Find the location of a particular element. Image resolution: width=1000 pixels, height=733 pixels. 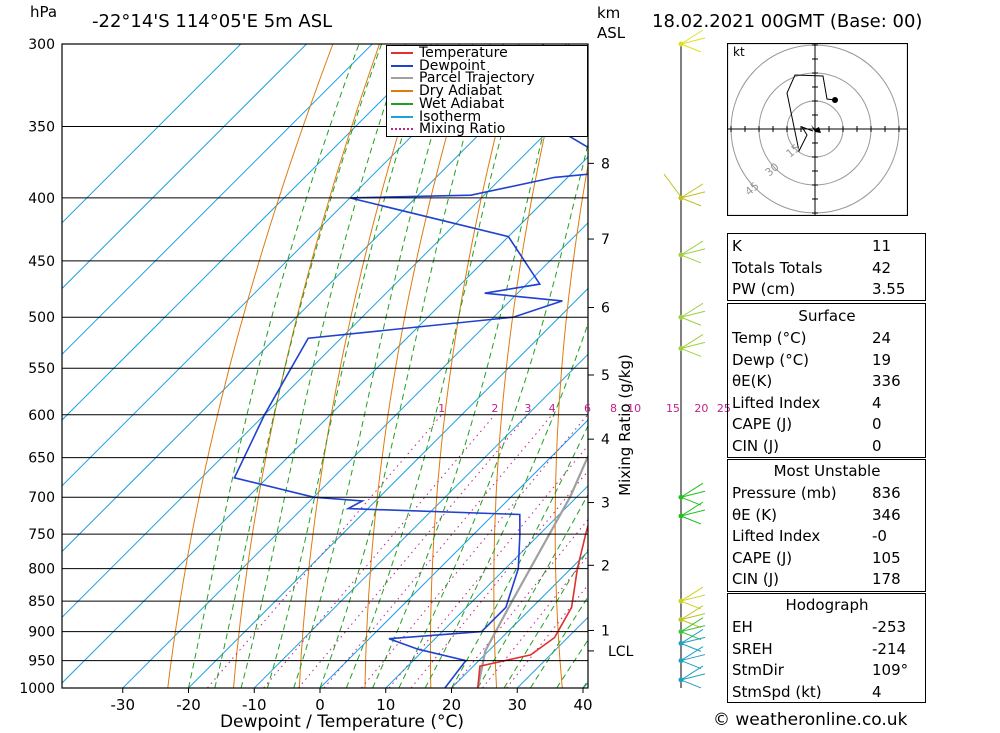

hodograph-marker is located at coordinates (835, 100).